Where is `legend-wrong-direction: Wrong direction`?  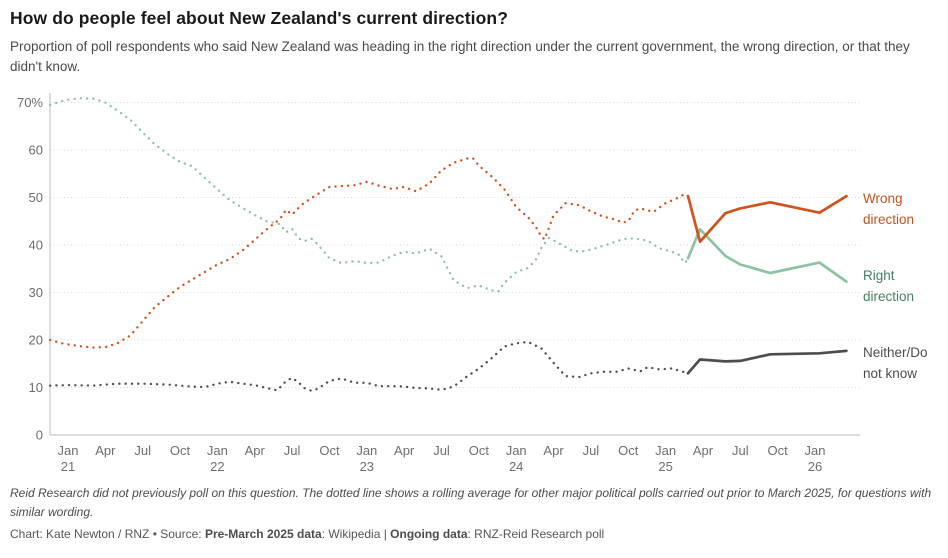 legend-wrong-direction: Wrong direction is located at coordinates (889, 209).